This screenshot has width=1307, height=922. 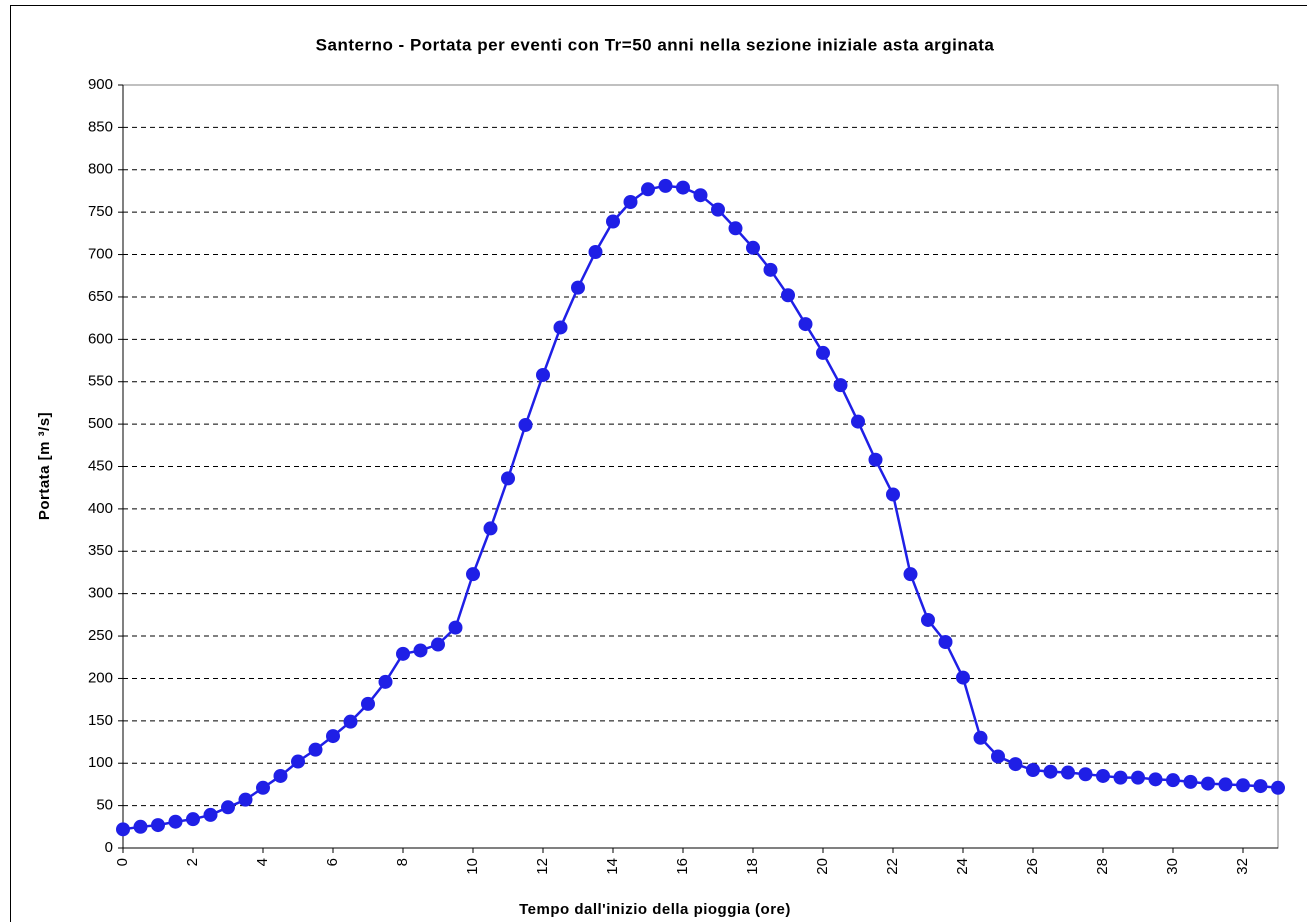 What do you see at coordinates (332, 862) in the screenshot?
I see `x-tick-label: 6` at bounding box center [332, 862].